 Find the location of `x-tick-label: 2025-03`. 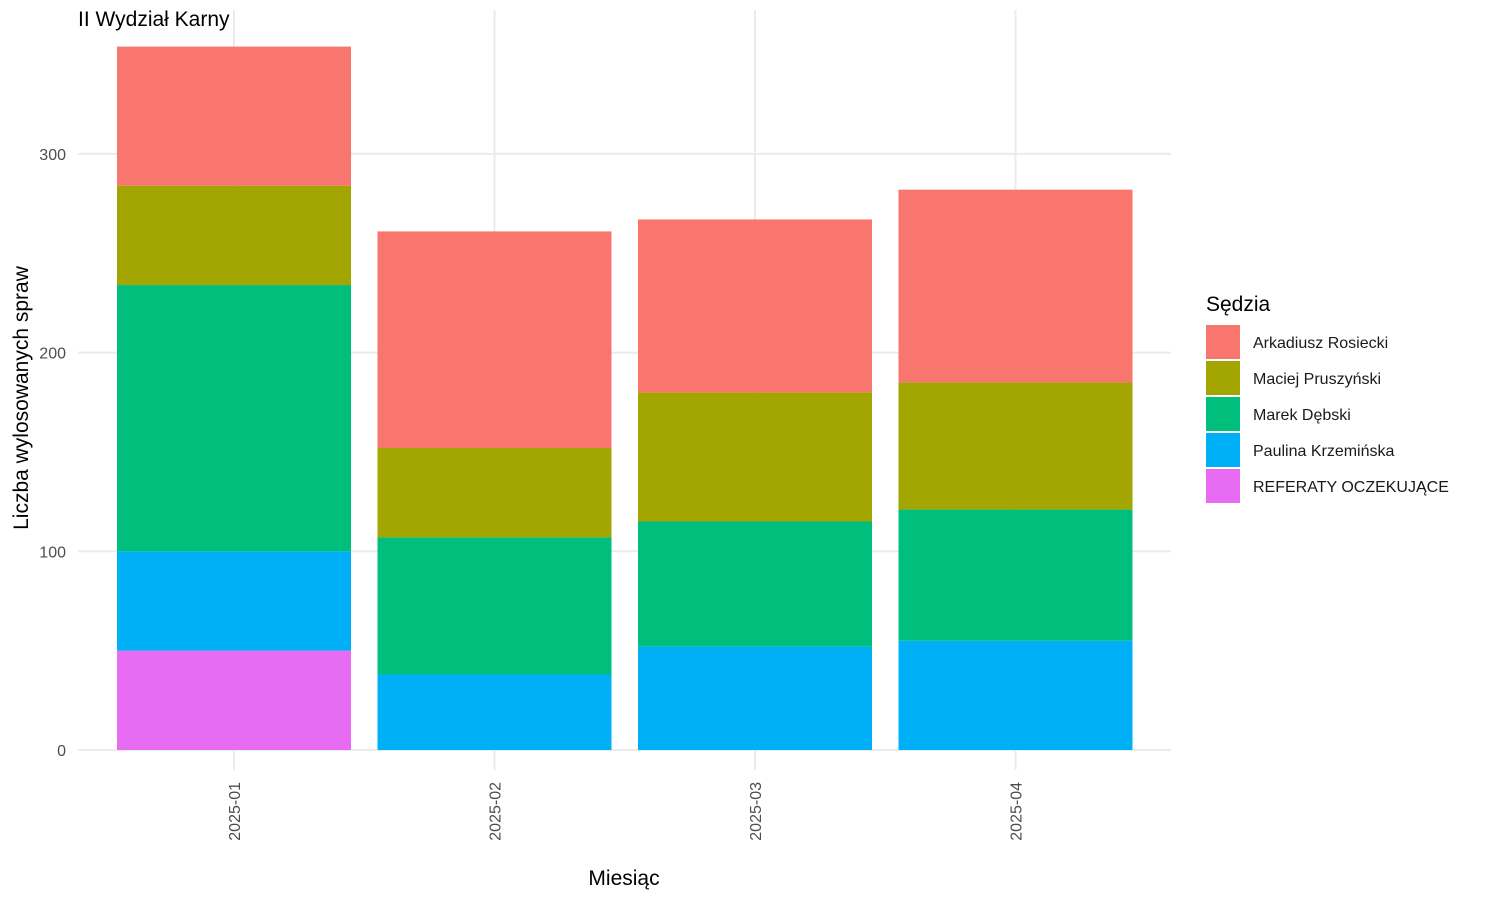

x-tick-label: 2025-03 is located at coordinates (756, 811).